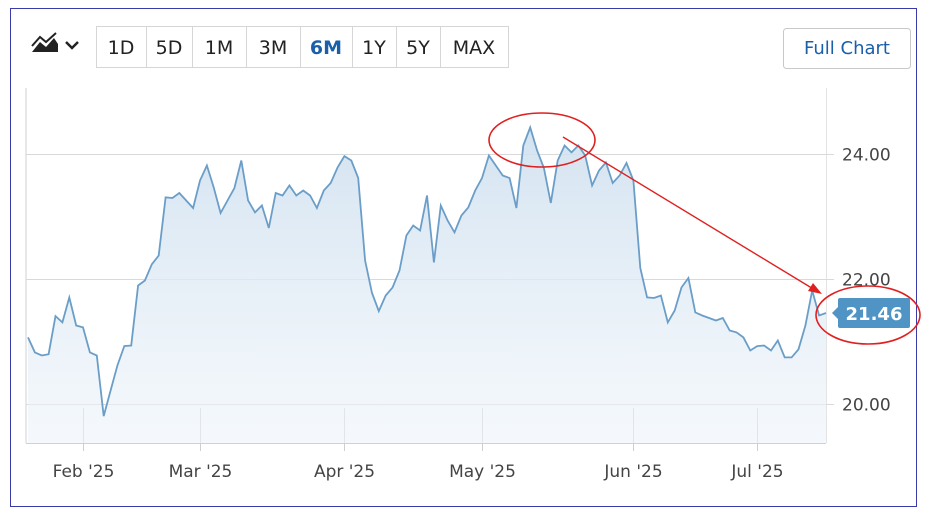 The height and width of the screenshot is (513, 927). Describe the element at coordinates (482, 472) in the screenshot. I see `x-tick-label: May '25` at that location.